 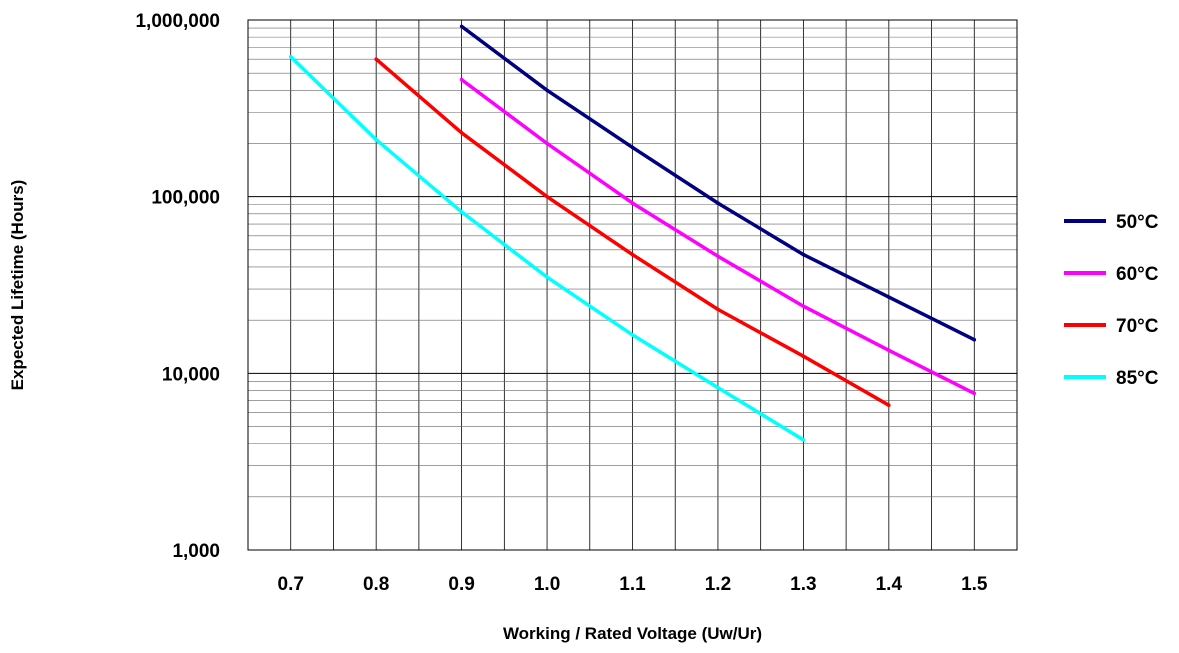 What do you see at coordinates (291, 584) in the screenshot?
I see `x-tick-label: 0.7` at bounding box center [291, 584].